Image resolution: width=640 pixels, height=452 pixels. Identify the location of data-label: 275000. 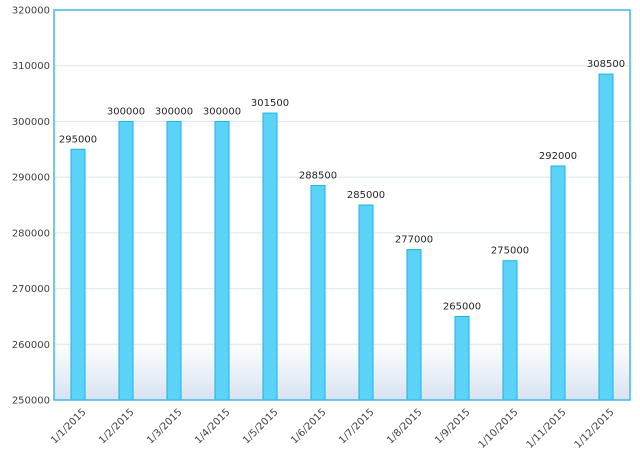
(510, 251).